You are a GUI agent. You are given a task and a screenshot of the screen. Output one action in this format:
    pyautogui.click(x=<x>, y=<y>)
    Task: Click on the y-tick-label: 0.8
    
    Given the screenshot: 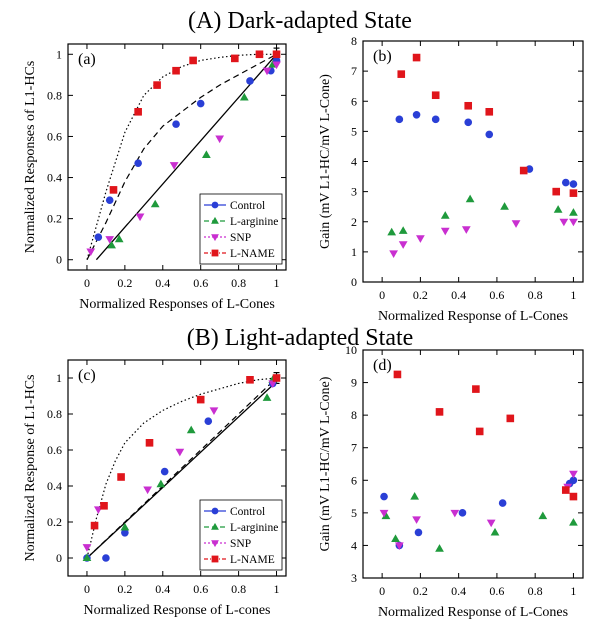 What is the action you would take?
    pyautogui.click(x=54, y=414)
    